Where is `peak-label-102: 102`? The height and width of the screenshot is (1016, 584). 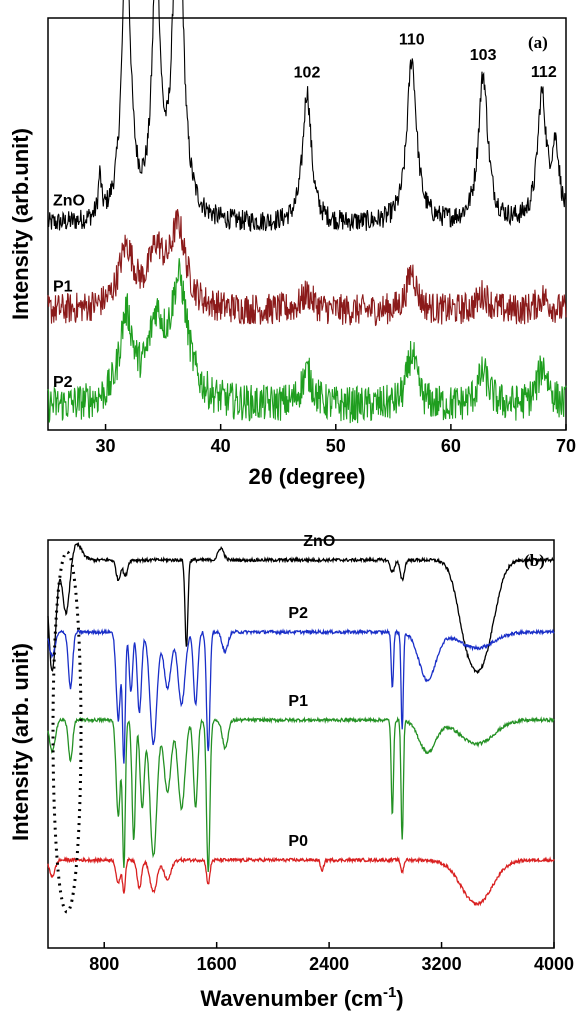 peak-label-102: 102 is located at coordinates (307, 73).